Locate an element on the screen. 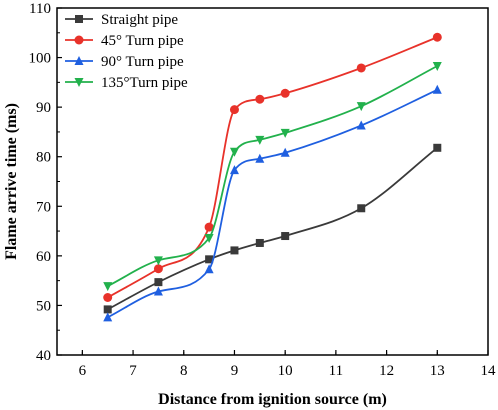 The width and height of the screenshot is (498, 410). x-tick-label: 13 is located at coordinates (437, 371).